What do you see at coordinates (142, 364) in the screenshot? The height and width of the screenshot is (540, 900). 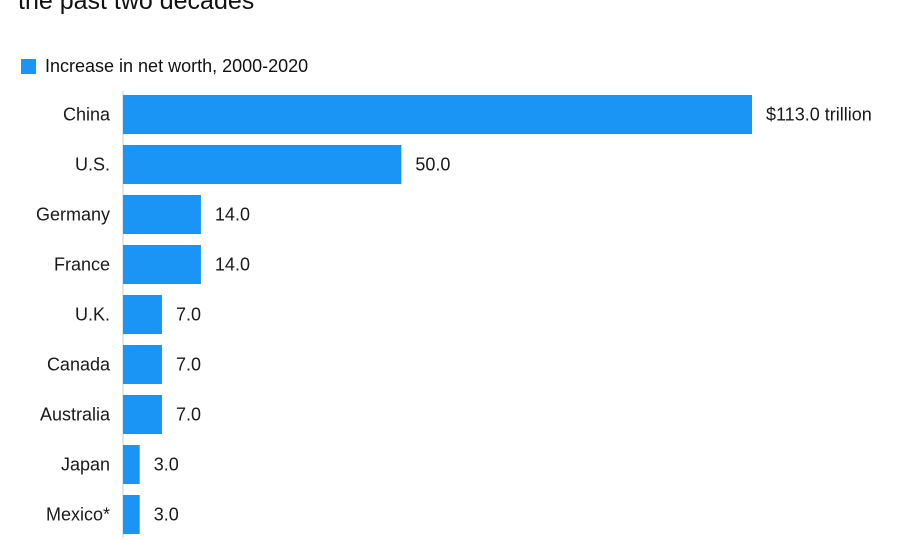 I see `bar-canada` at bounding box center [142, 364].